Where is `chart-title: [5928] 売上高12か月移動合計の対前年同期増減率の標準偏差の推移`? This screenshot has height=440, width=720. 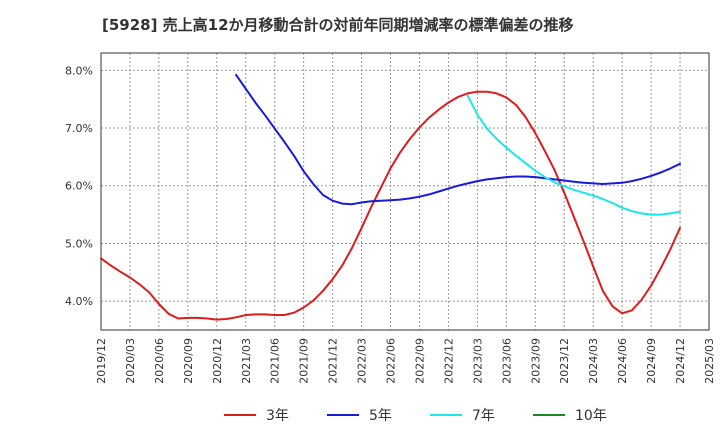 chart-title: [5928] 売上高12か月移動合計の対前年同期増減率の標準偏差の推移 is located at coordinates (338, 25).